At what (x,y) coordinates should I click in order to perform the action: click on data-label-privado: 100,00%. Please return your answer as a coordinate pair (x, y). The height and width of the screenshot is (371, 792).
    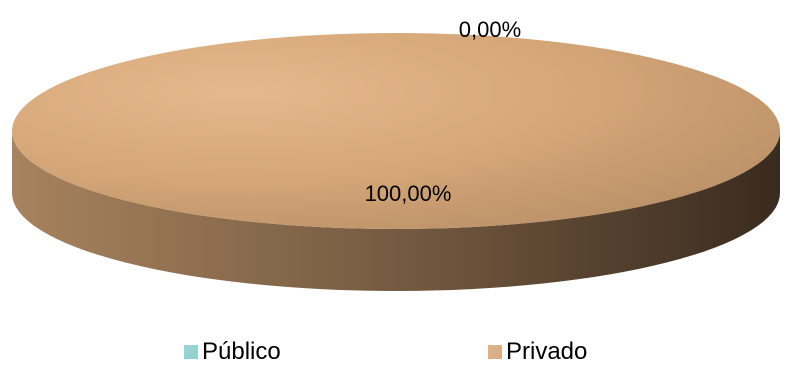
    Looking at the image, I should click on (408, 193).